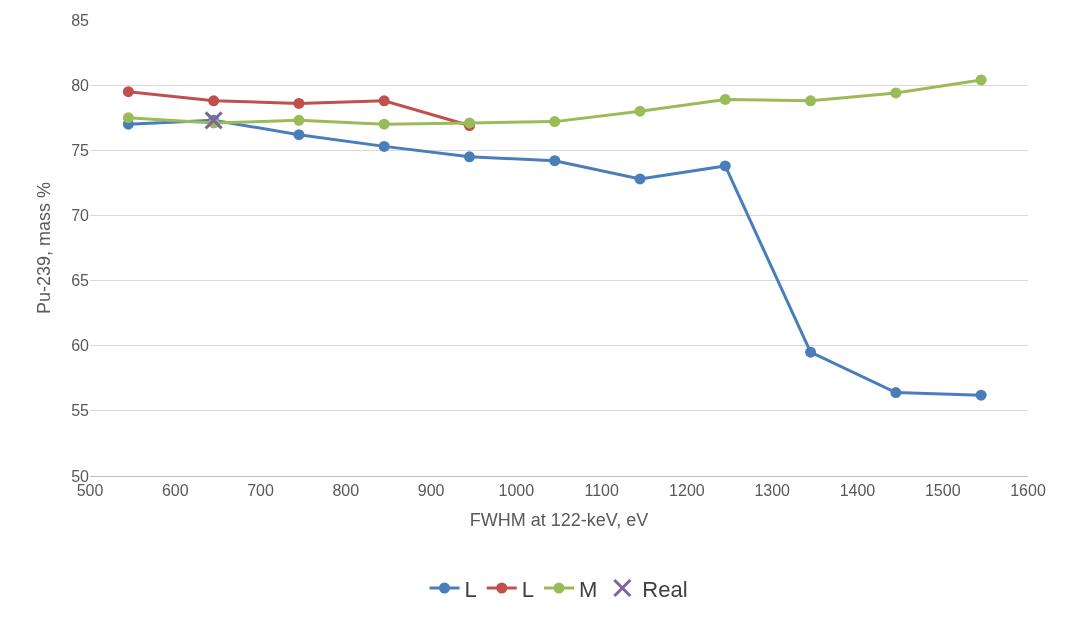 This screenshot has width=1068, height=621. I want to click on y-tick-label: 50, so click(80, 476).